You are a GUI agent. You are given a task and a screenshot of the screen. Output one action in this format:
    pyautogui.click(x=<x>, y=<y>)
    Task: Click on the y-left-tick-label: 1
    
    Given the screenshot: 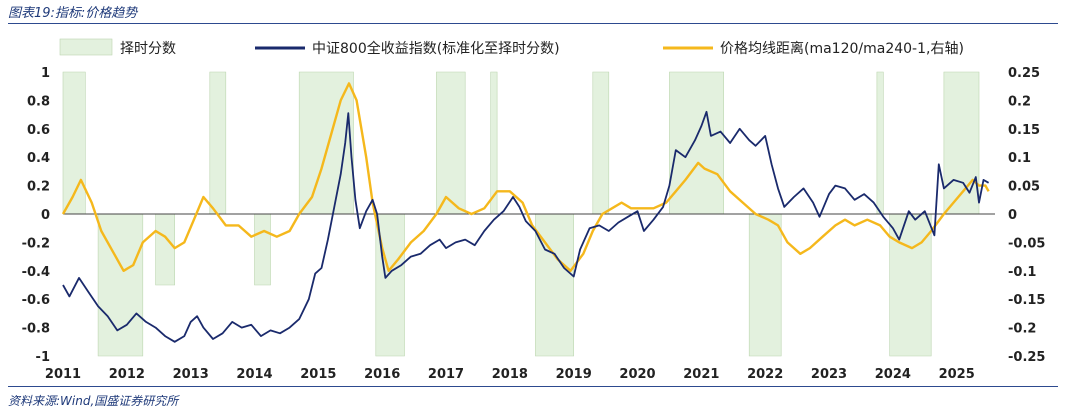 What is the action you would take?
    pyautogui.click(x=45, y=73)
    